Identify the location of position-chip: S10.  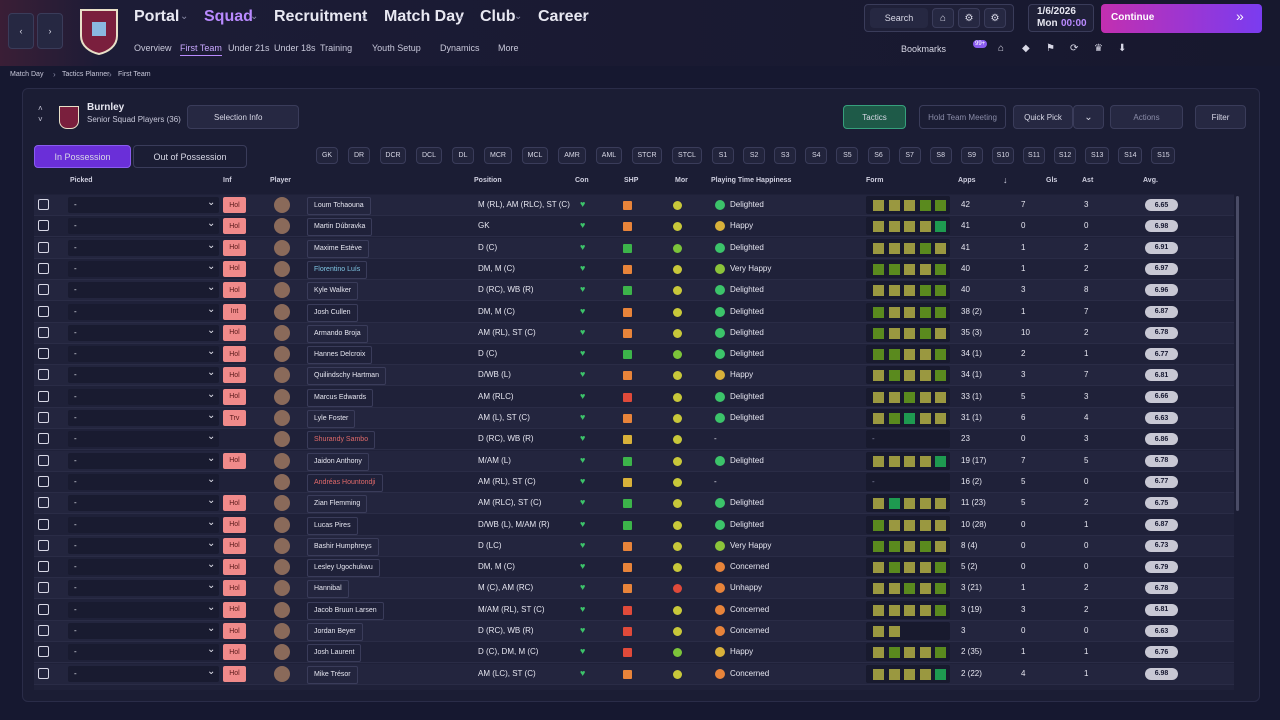
(1002, 155).